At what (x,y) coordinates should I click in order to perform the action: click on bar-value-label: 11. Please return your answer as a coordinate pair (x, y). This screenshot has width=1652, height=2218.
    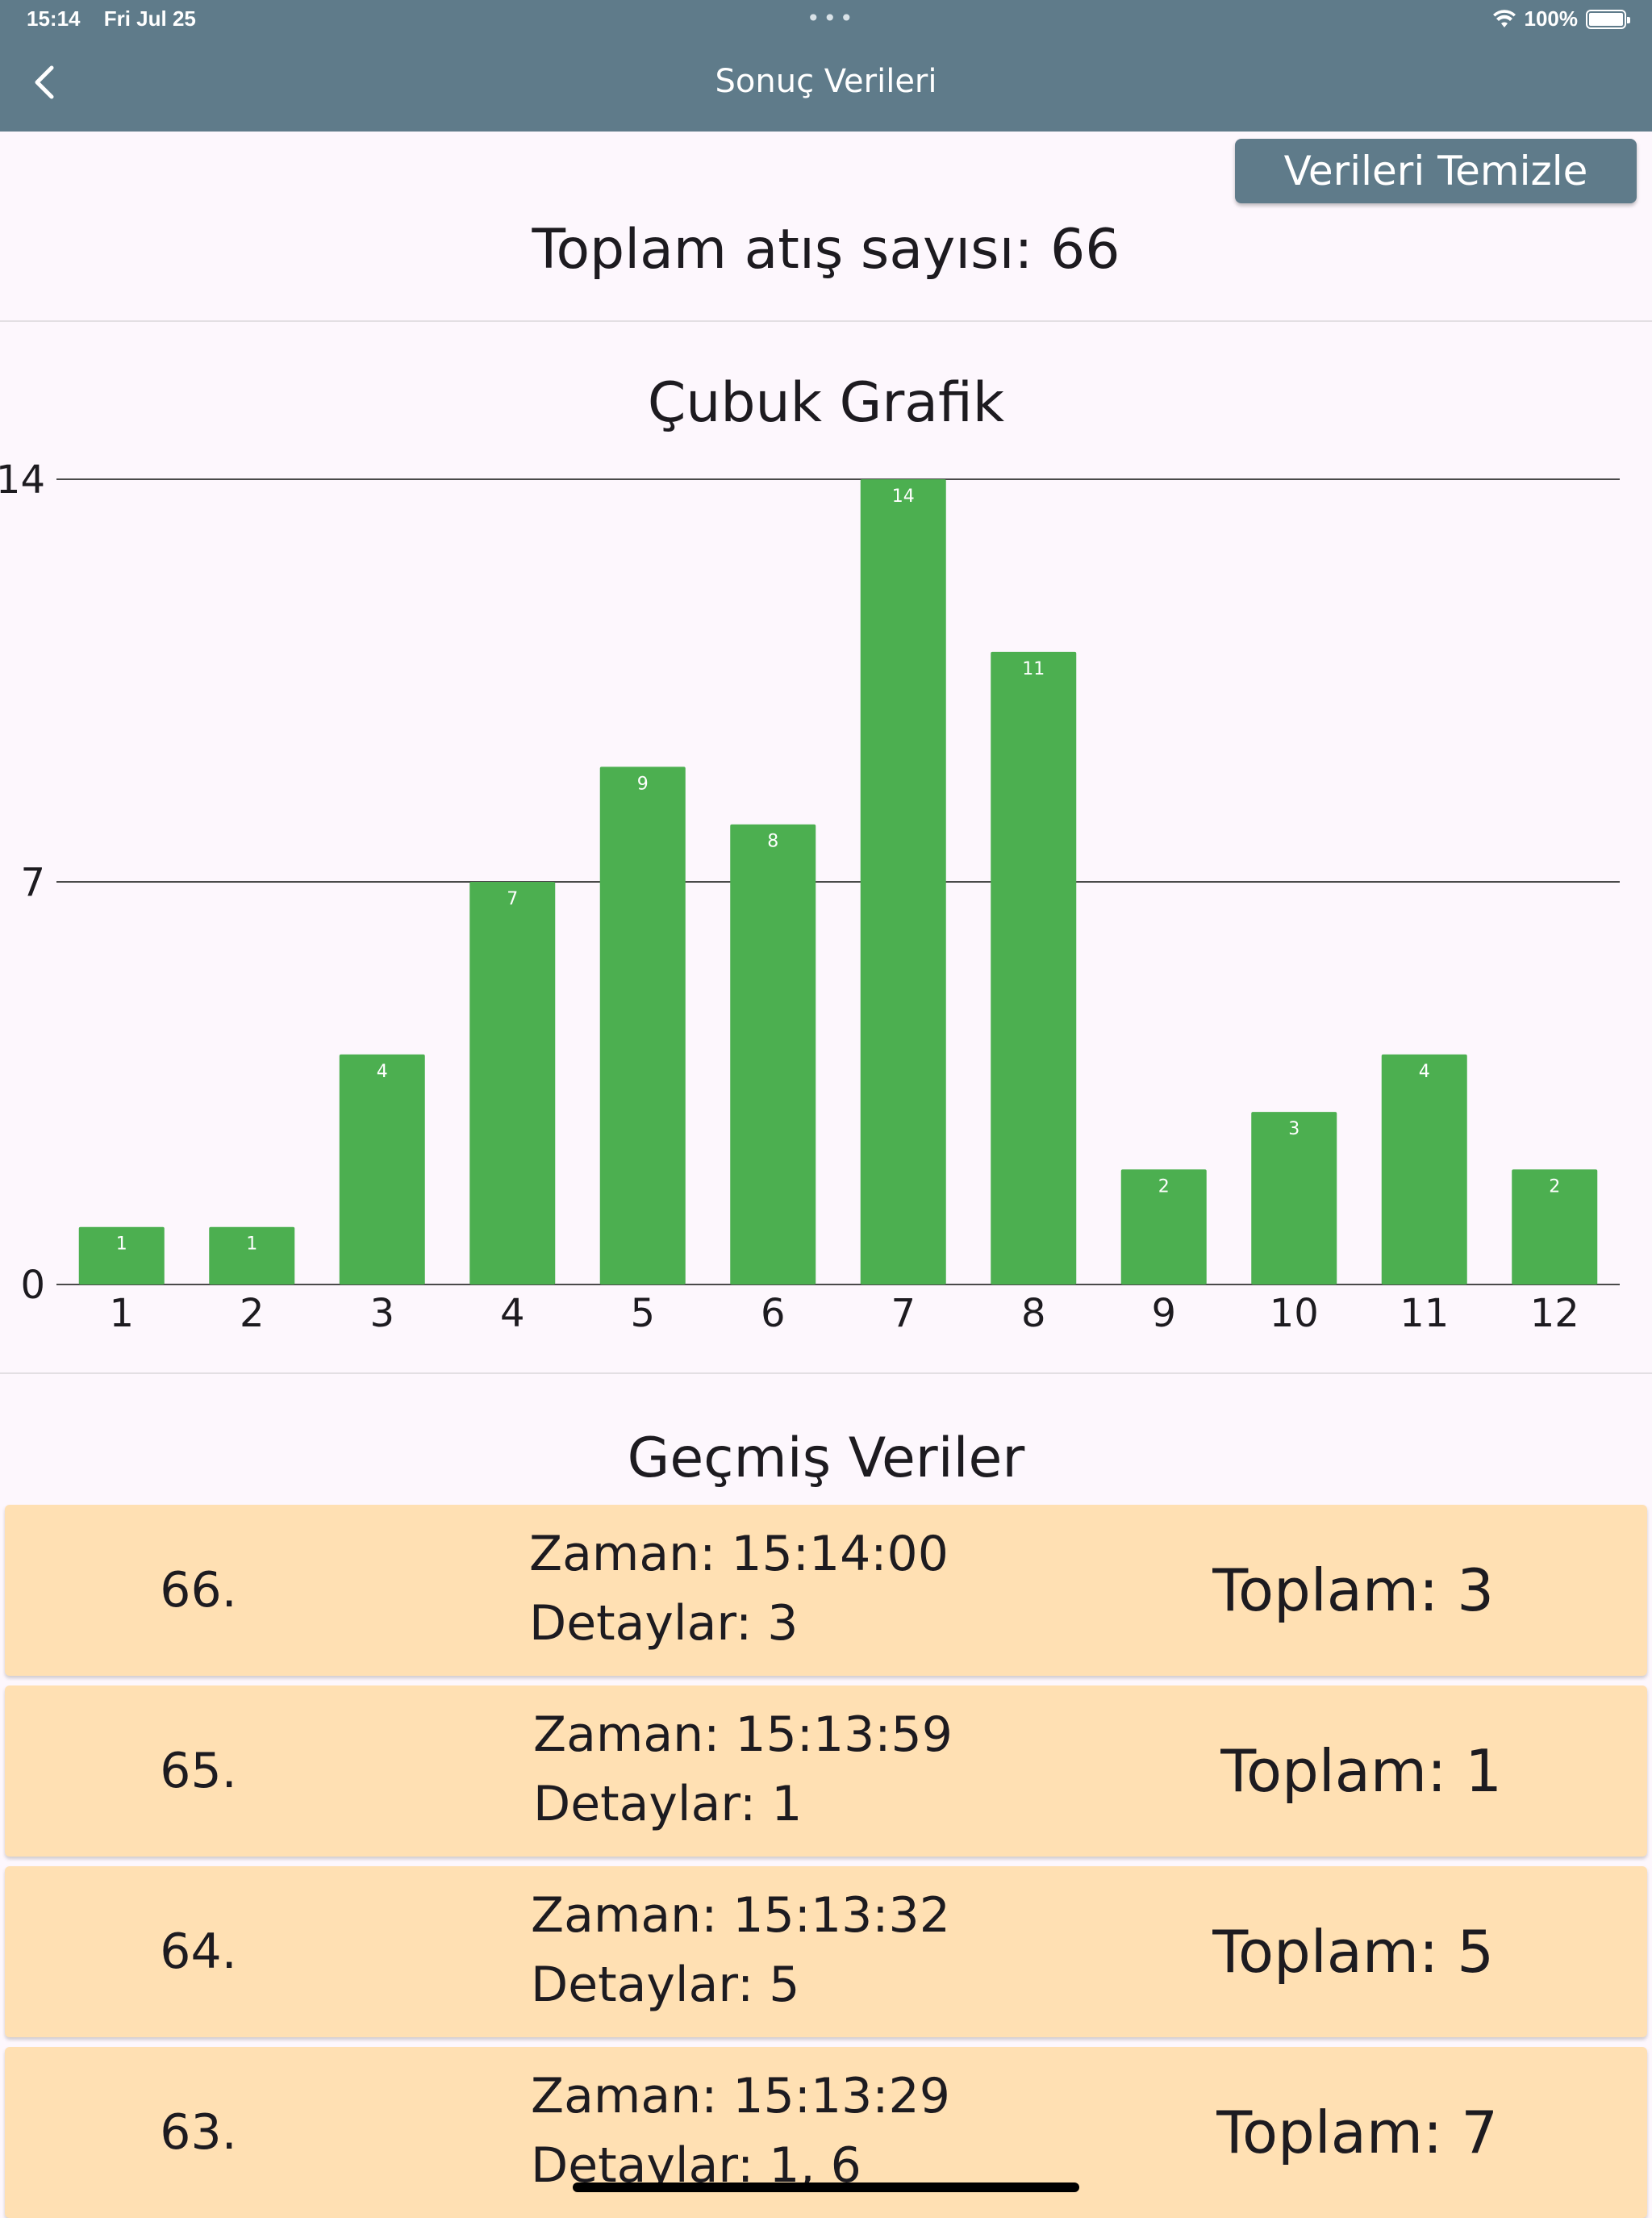
    Looking at the image, I should click on (1033, 669).